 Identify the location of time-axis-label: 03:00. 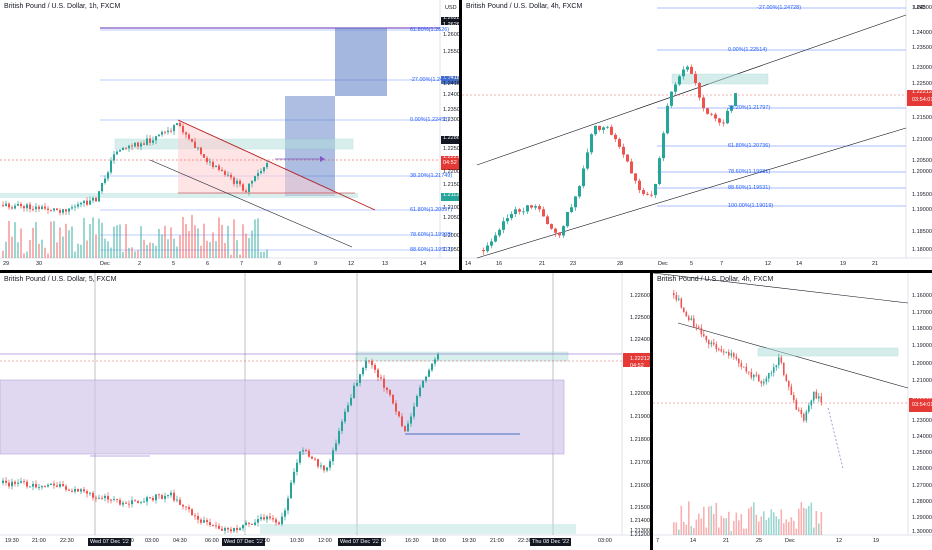
(152, 541).